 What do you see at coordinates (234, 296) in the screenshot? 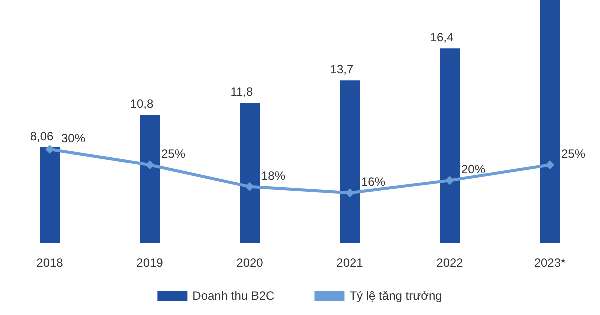
I see `legend-label: Doanh thu B2C` at bounding box center [234, 296].